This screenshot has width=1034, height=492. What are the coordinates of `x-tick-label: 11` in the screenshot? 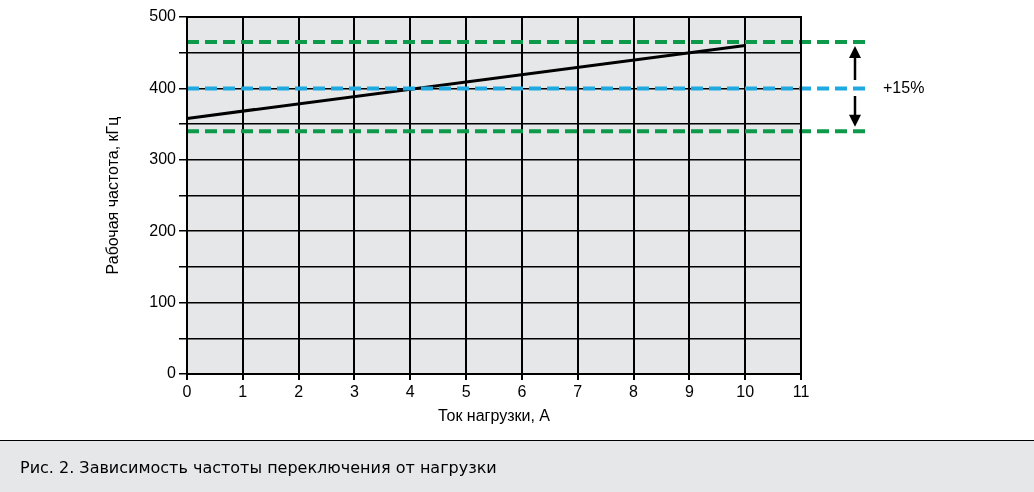 It's located at (801, 392).